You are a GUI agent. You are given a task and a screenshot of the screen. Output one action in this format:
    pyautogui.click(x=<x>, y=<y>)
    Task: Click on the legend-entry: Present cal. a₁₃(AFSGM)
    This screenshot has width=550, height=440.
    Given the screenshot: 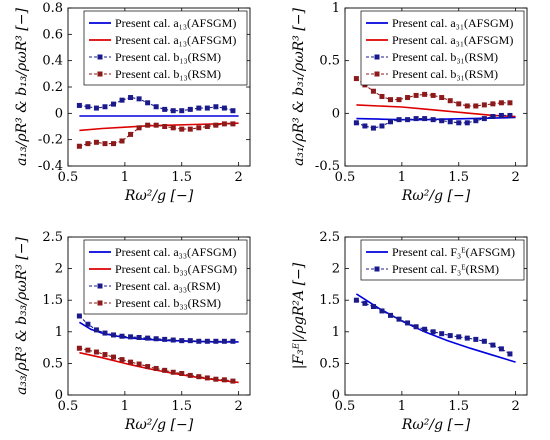 What is the action you would take?
    pyautogui.click(x=162, y=23)
    